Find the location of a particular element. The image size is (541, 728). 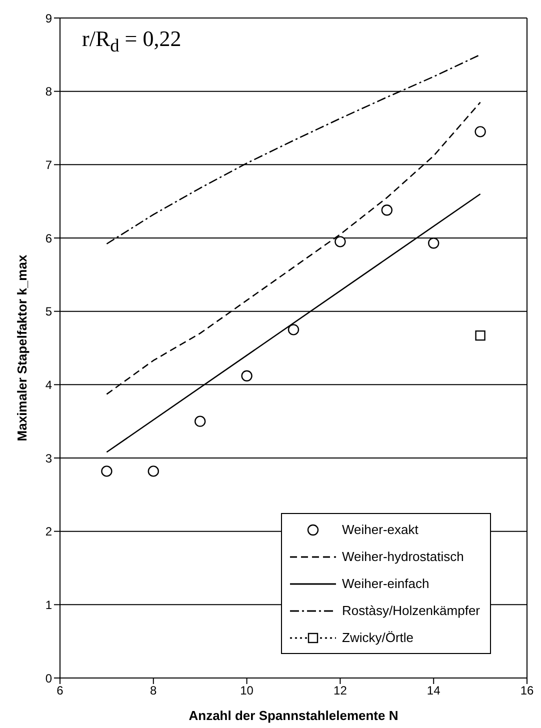

legend-label: Rostàsy/Holzenkämpfer is located at coordinates (411, 610).